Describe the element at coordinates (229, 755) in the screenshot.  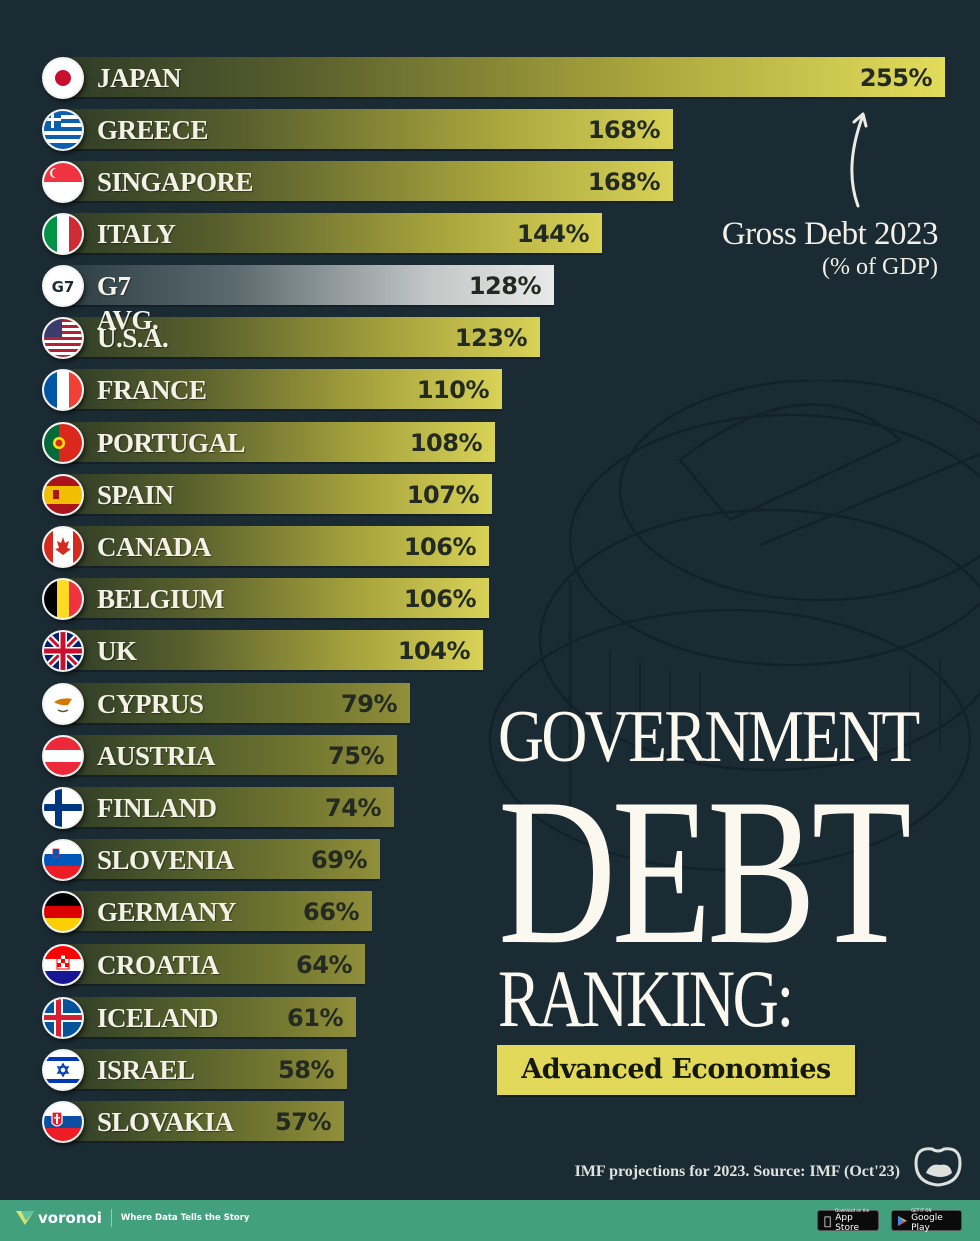
I see `bar-austria` at that location.